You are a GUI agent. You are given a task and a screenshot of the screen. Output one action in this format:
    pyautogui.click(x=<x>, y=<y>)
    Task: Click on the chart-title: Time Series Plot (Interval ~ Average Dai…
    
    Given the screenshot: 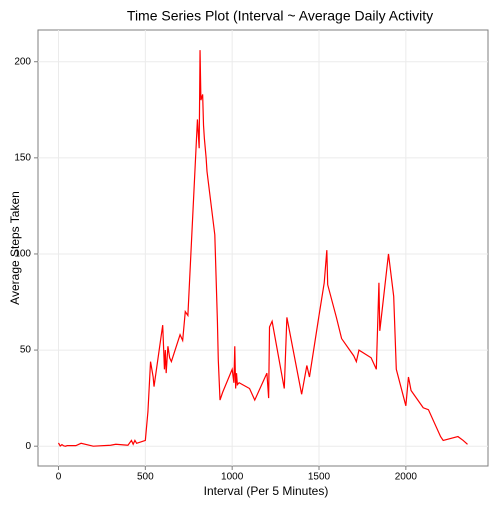 What is the action you would take?
    pyautogui.click(x=280, y=16)
    